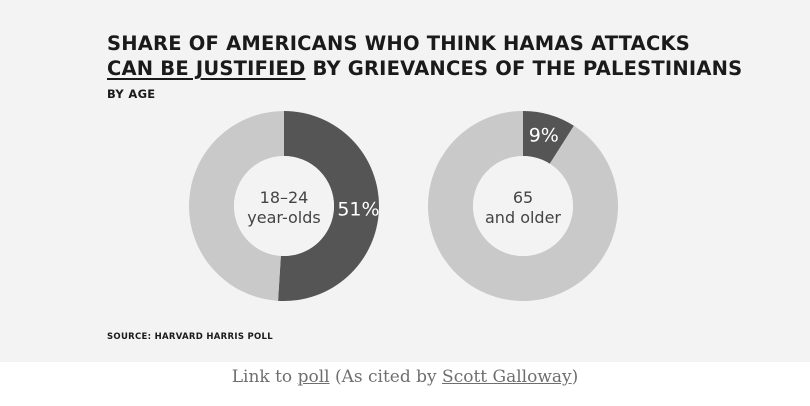 The height and width of the screenshot is (406, 810). I want to click on donut-2-hole, so click(523, 206).